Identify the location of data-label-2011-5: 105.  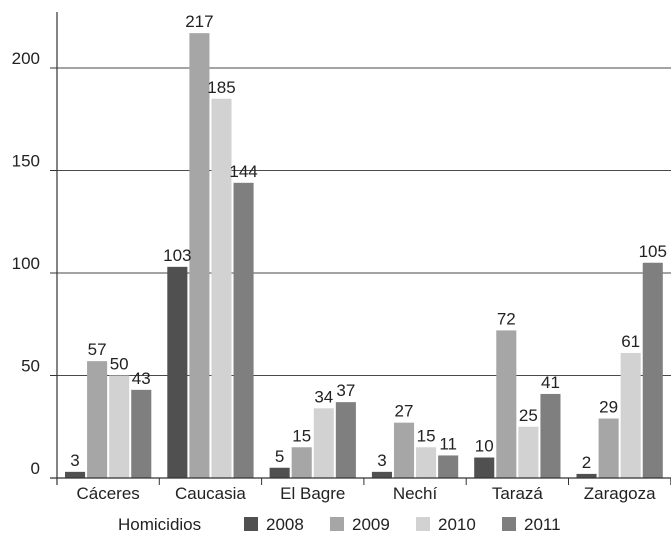
(653, 251).